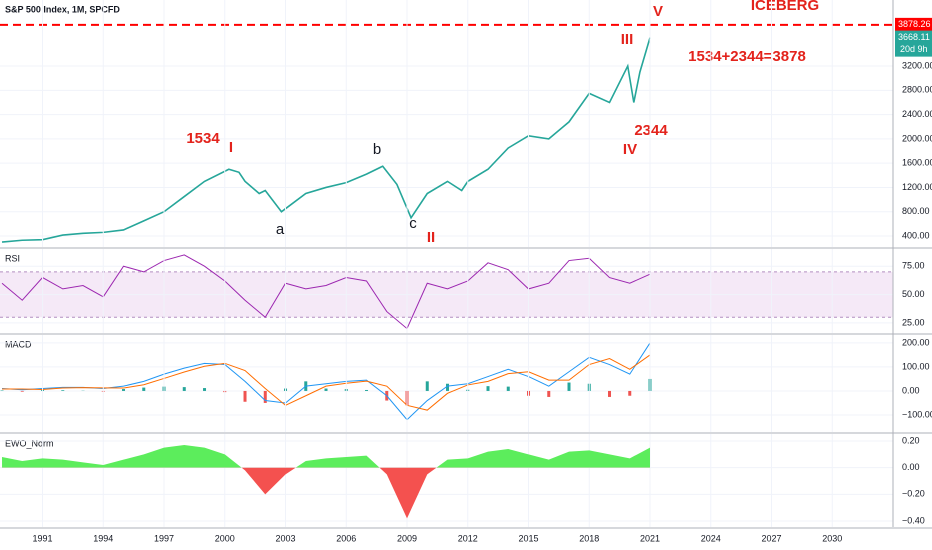  Describe the element at coordinates (43, 538) in the screenshot. I see `x-tick-label: 1991` at that location.